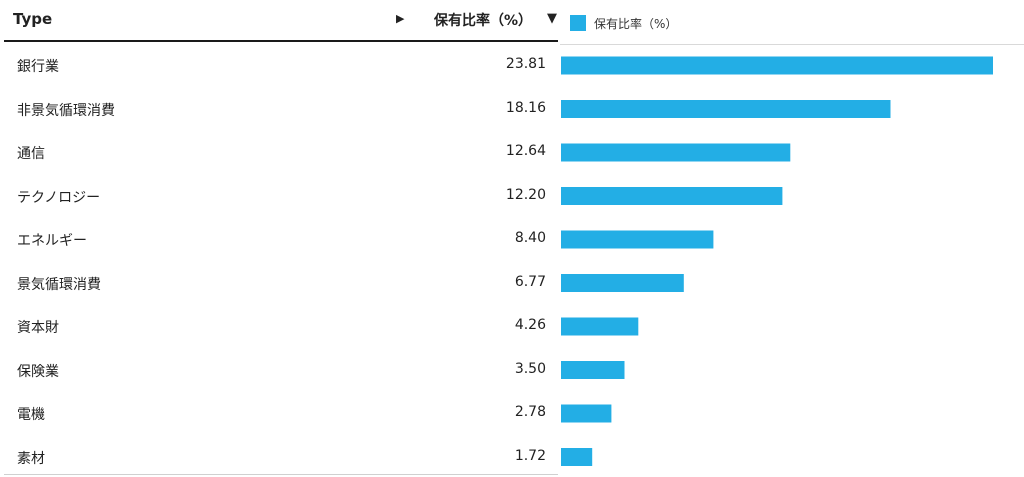 This screenshot has width=1024, height=477. What do you see at coordinates (281, 474) in the screenshot?
I see `table-bottom-divider` at bounding box center [281, 474].